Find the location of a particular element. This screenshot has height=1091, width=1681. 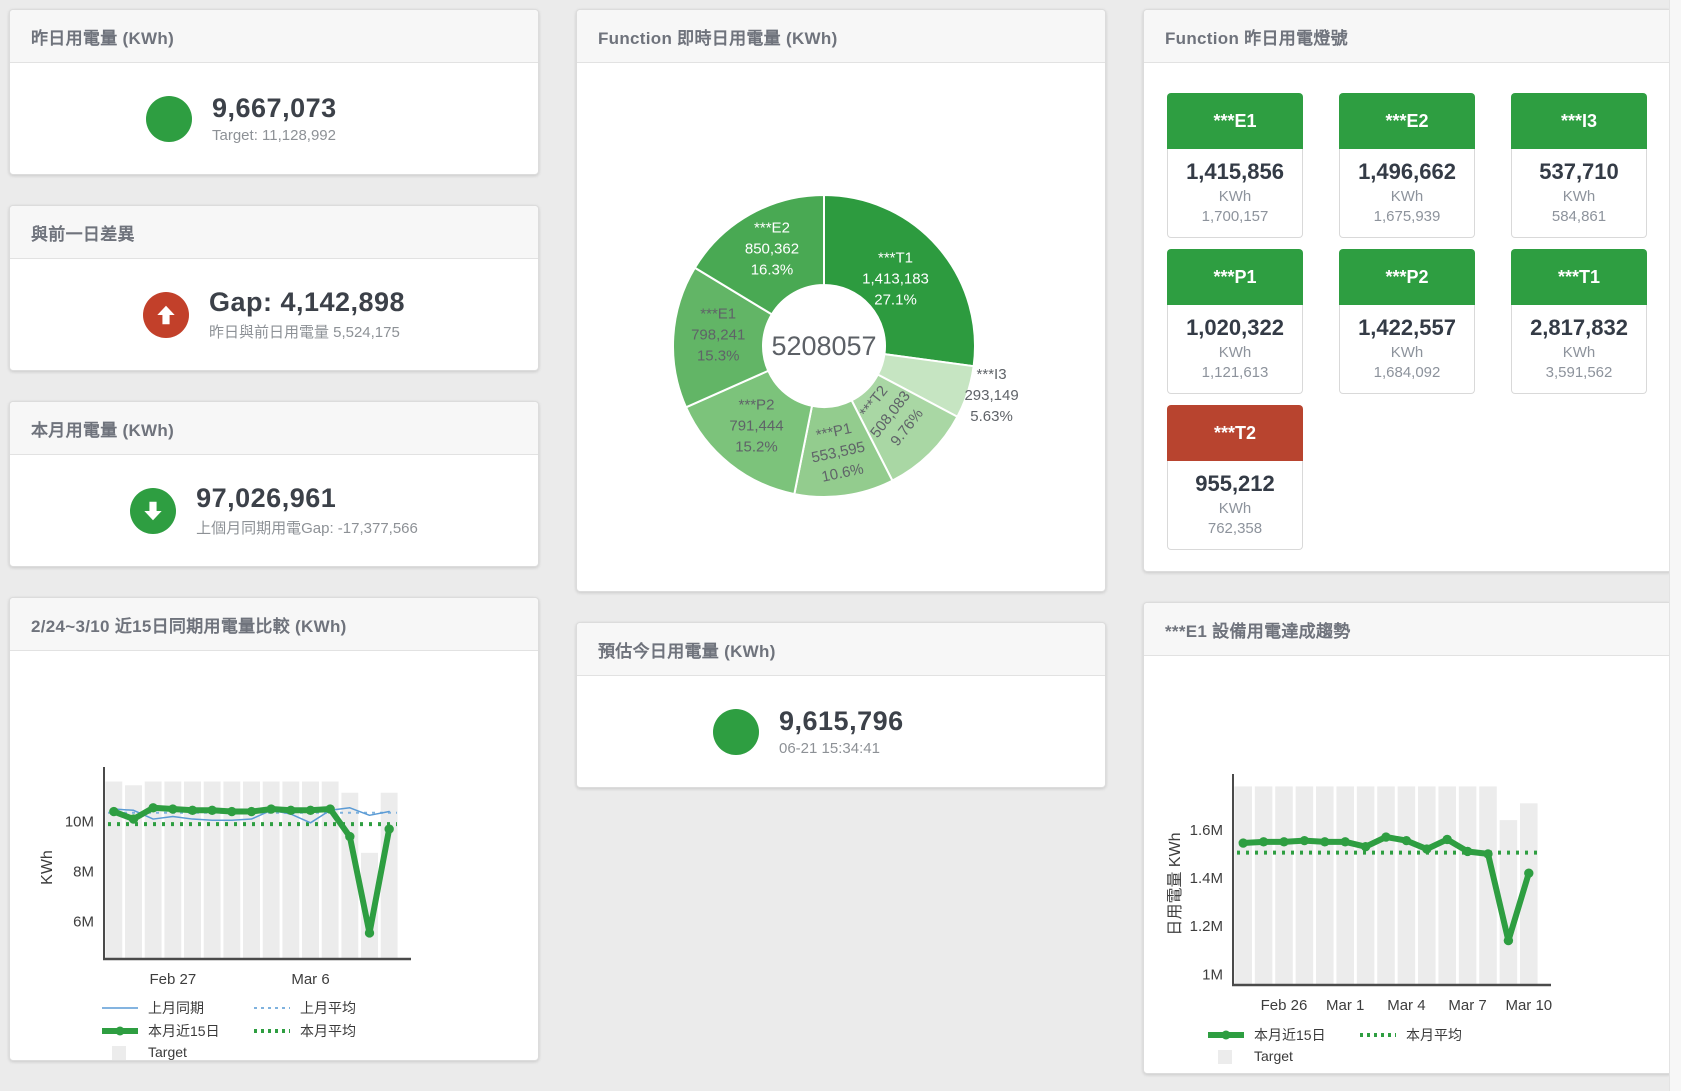

arrow-up-icon is located at coordinates (166, 314).